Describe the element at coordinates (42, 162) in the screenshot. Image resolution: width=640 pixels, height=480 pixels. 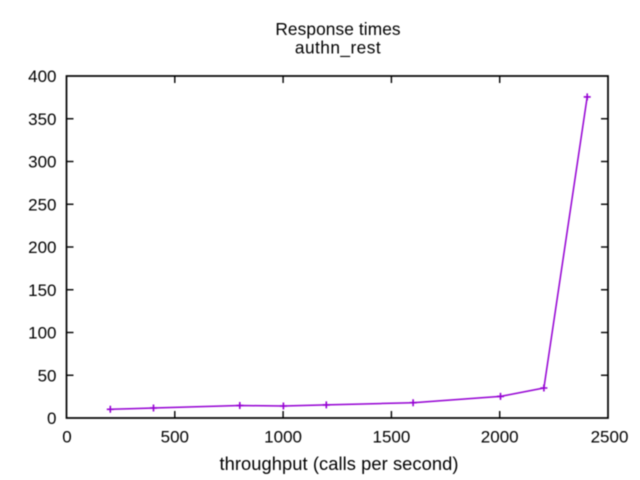
I see `svg-text: 300` at that location.